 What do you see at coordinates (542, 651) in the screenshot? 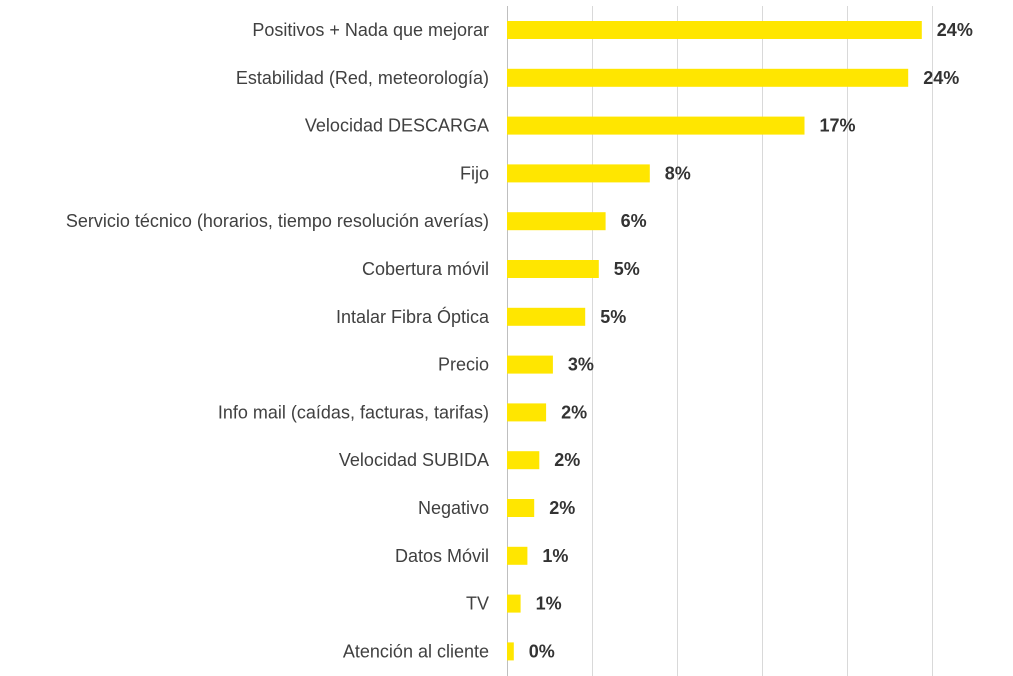
I see `data-label: 0%` at bounding box center [542, 651].